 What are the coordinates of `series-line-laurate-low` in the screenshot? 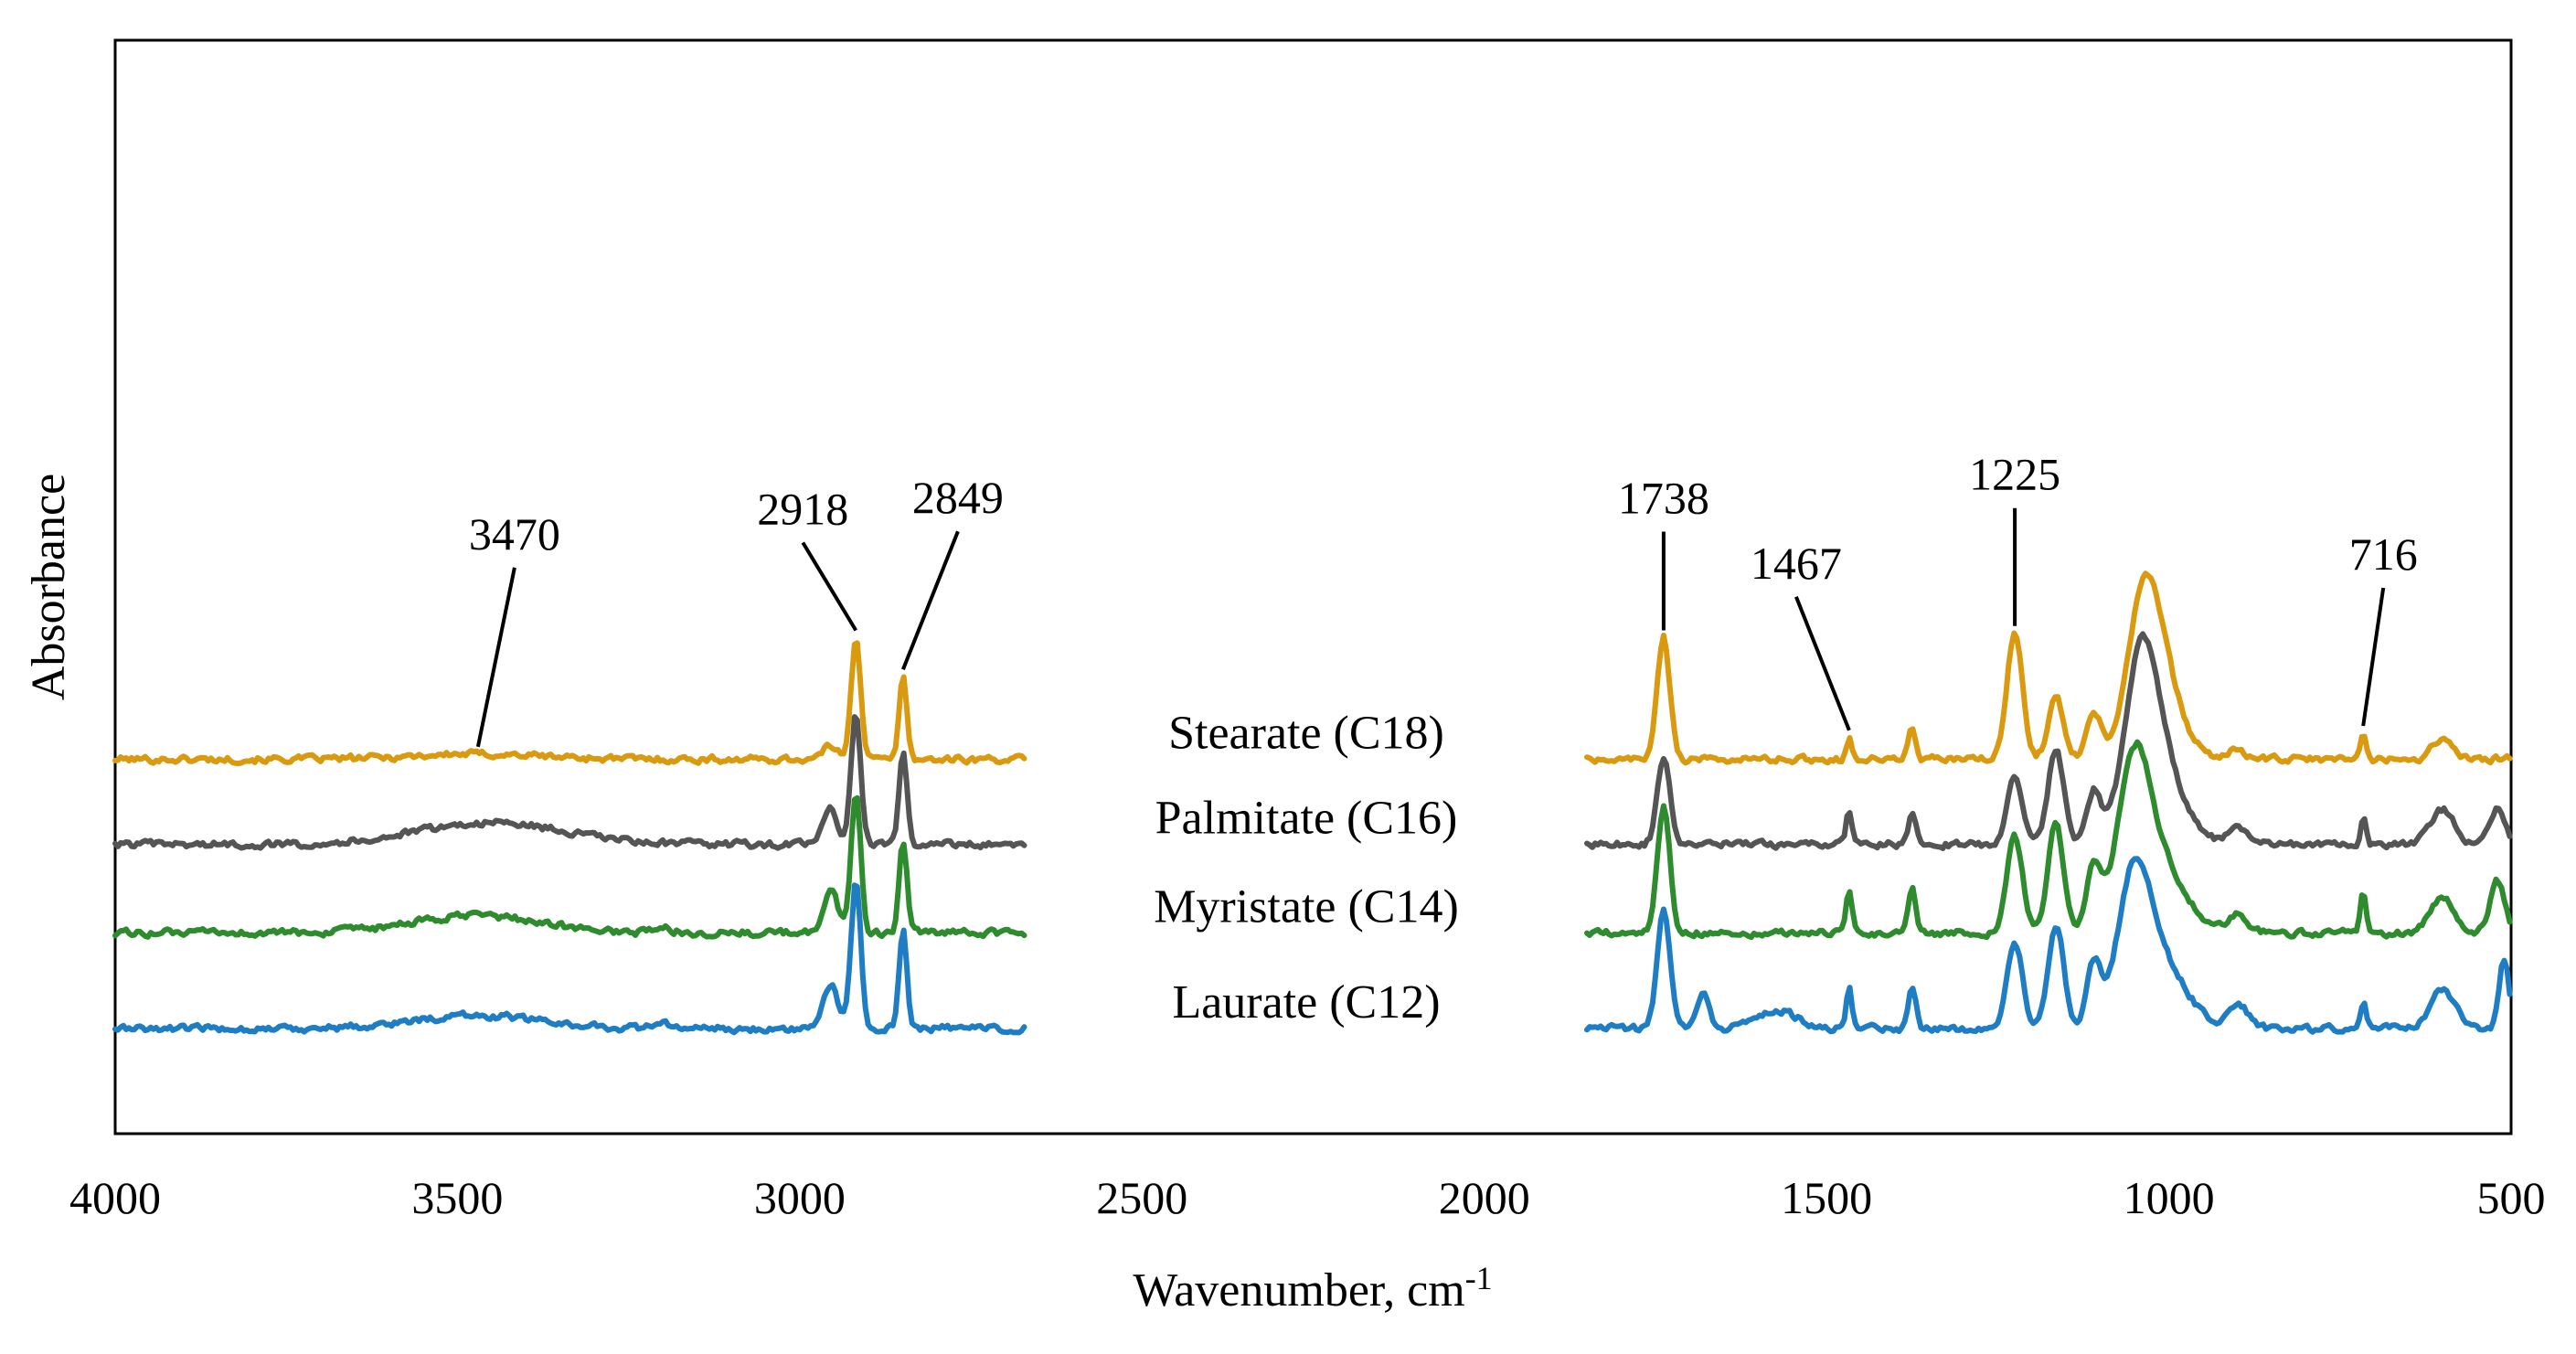 It's located at (2048, 945).